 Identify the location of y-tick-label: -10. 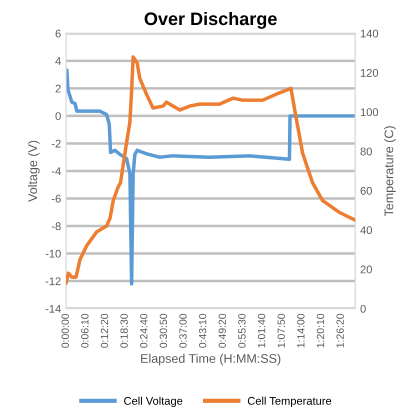
(53, 254).